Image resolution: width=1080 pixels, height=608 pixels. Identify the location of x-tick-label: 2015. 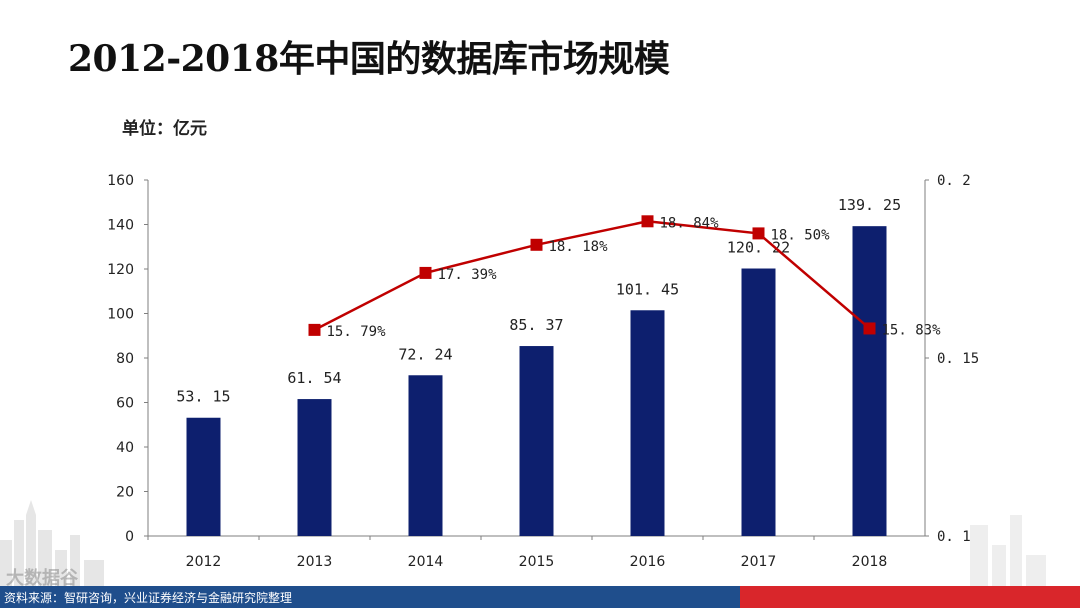
(537, 562).